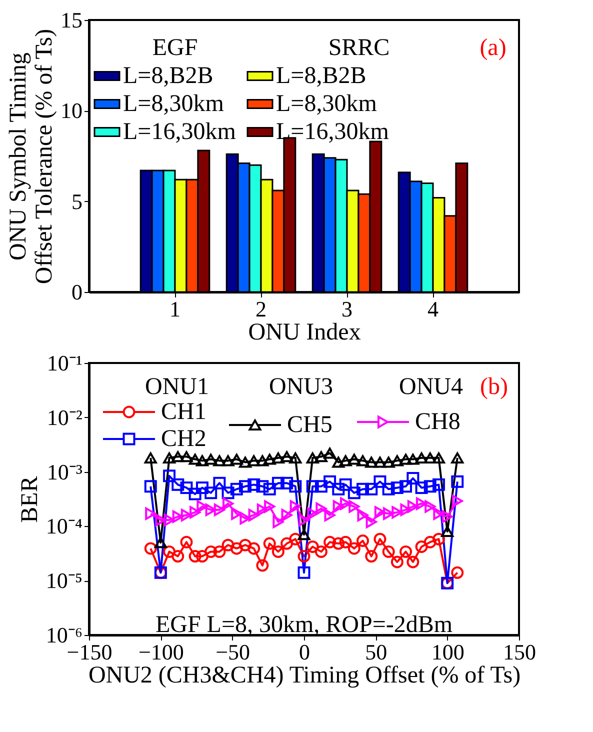  What do you see at coordinates (183, 439) in the screenshot?
I see `legend-label: CH2` at bounding box center [183, 439].